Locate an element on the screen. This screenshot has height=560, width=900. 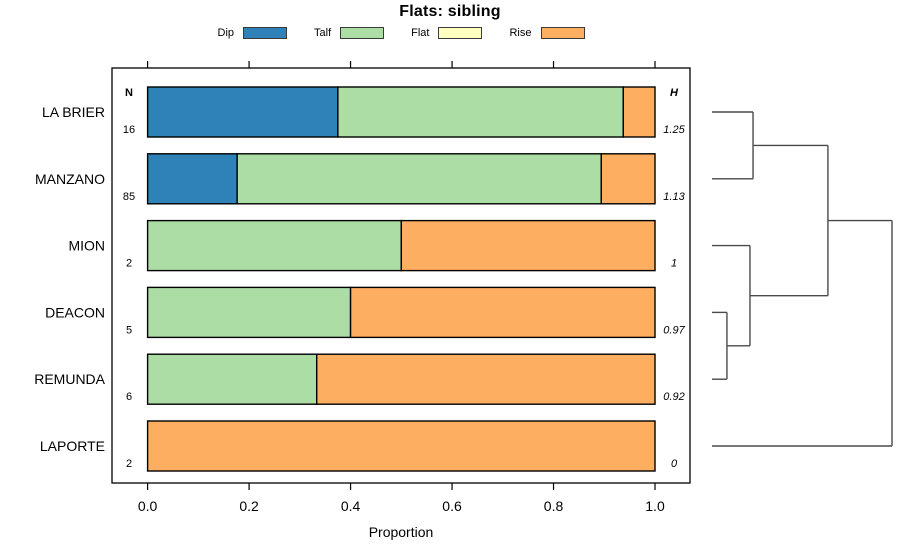
n-value: 16 is located at coordinates (129, 130).